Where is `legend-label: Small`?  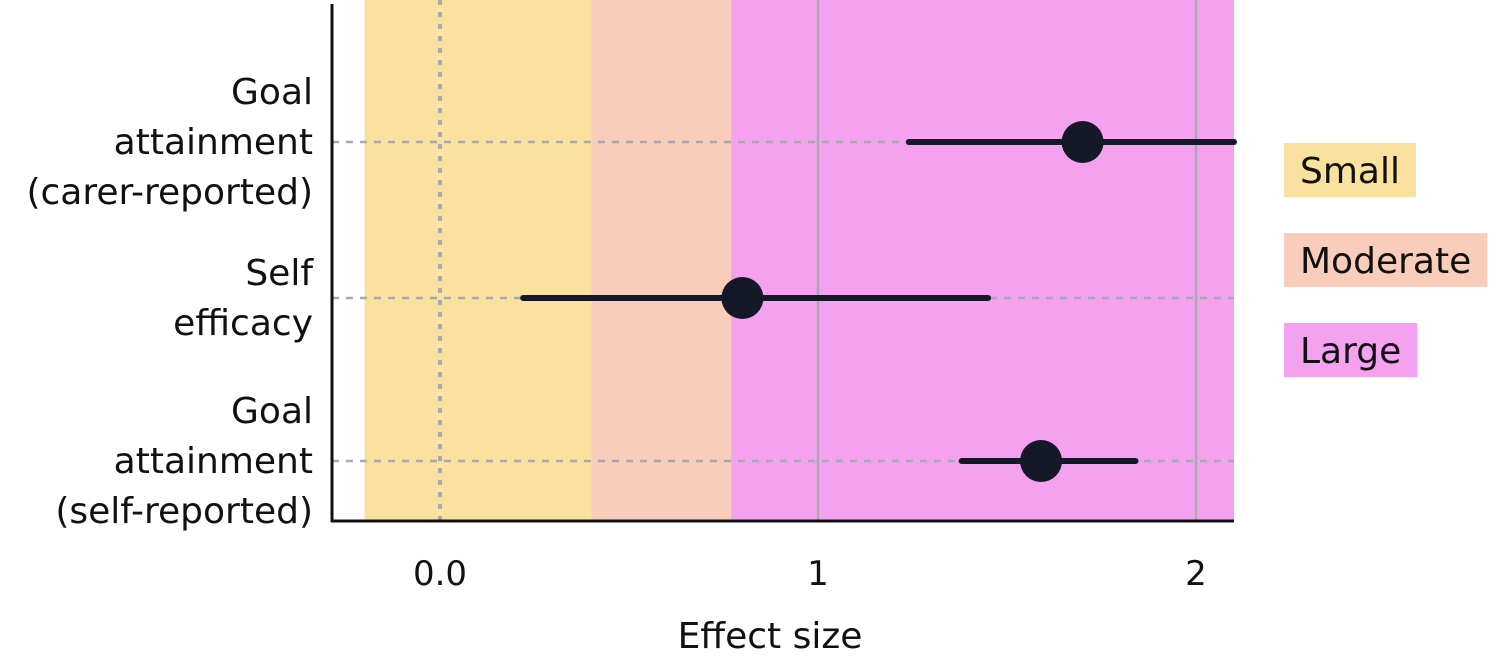
legend-label: Small is located at coordinates (1350, 171).